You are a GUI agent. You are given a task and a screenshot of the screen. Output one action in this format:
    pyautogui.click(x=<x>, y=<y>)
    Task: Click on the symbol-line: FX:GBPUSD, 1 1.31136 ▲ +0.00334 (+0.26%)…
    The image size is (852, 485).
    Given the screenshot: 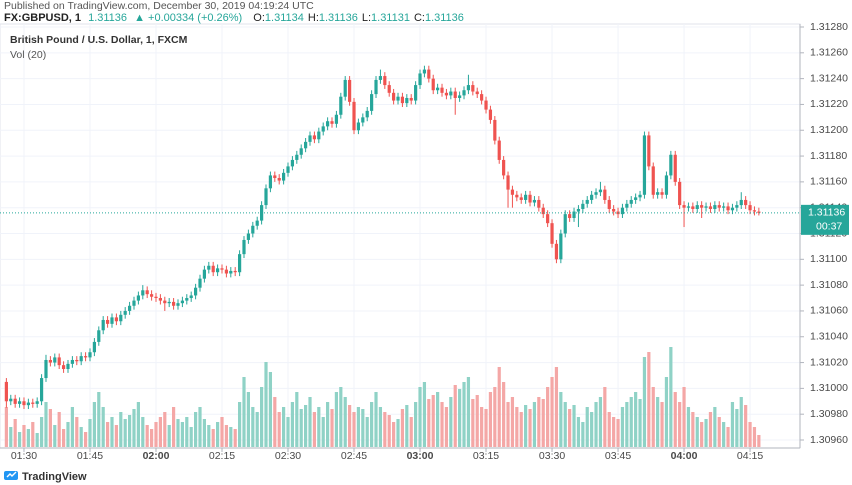 What is the action you would take?
    pyautogui.click(x=234, y=18)
    